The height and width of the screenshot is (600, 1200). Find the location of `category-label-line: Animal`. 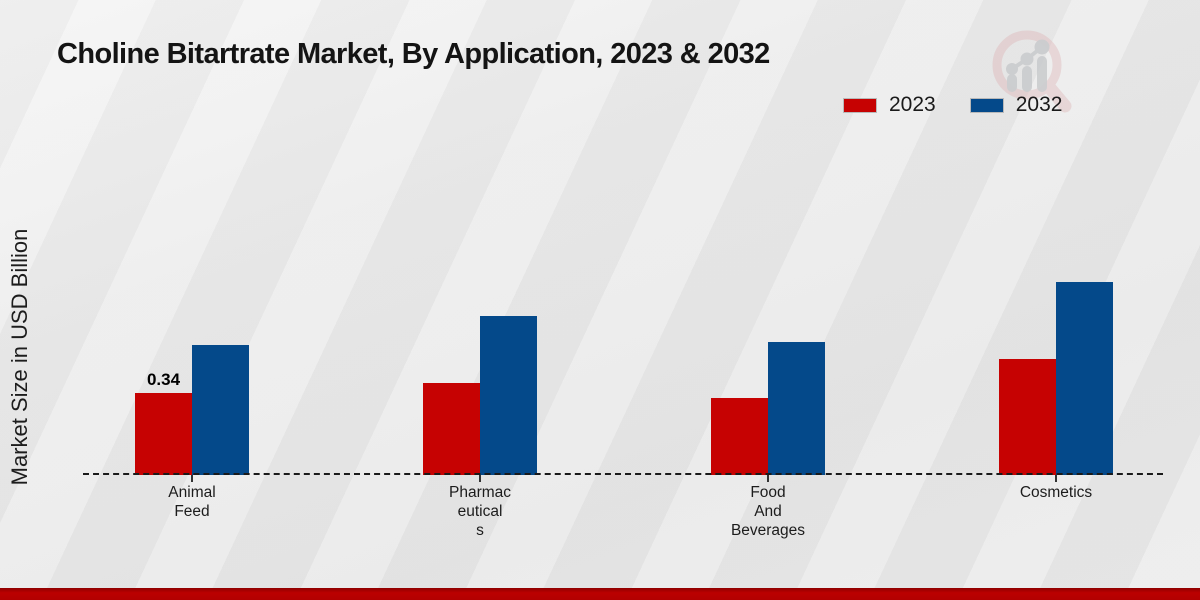

category-label-line: Animal is located at coordinates (192, 492).